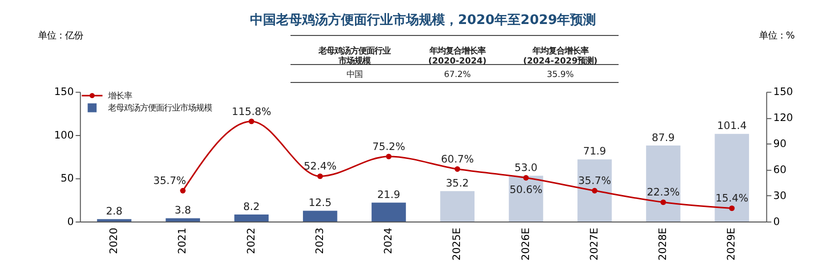  What do you see at coordinates (526, 244) in the screenshot?
I see `x-tick-label: 2026E` at bounding box center [526, 244].